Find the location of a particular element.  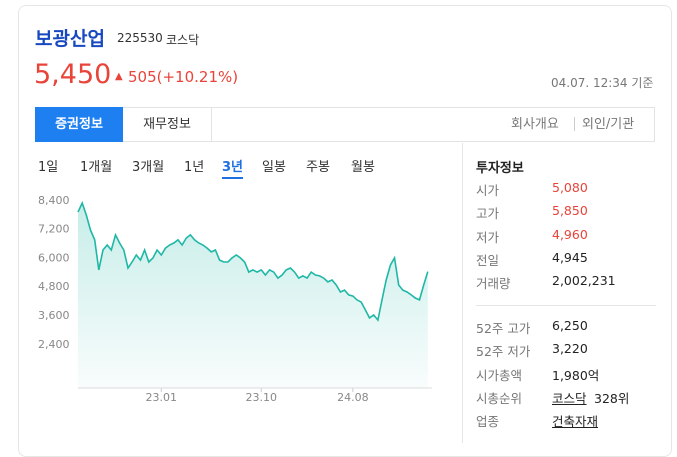

info-label: 52주 저가 is located at coordinates (503, 352).